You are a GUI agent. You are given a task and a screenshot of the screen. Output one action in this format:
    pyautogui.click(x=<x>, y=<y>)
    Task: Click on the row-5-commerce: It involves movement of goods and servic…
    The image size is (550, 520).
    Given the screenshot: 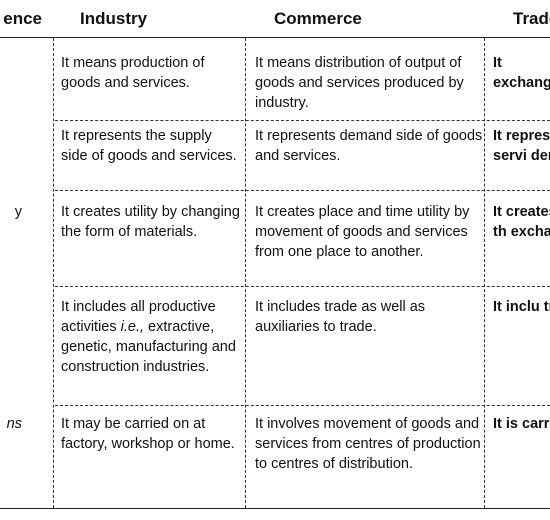 What is the action you would take?
    pyautogui.click(x=368, y=444)
    